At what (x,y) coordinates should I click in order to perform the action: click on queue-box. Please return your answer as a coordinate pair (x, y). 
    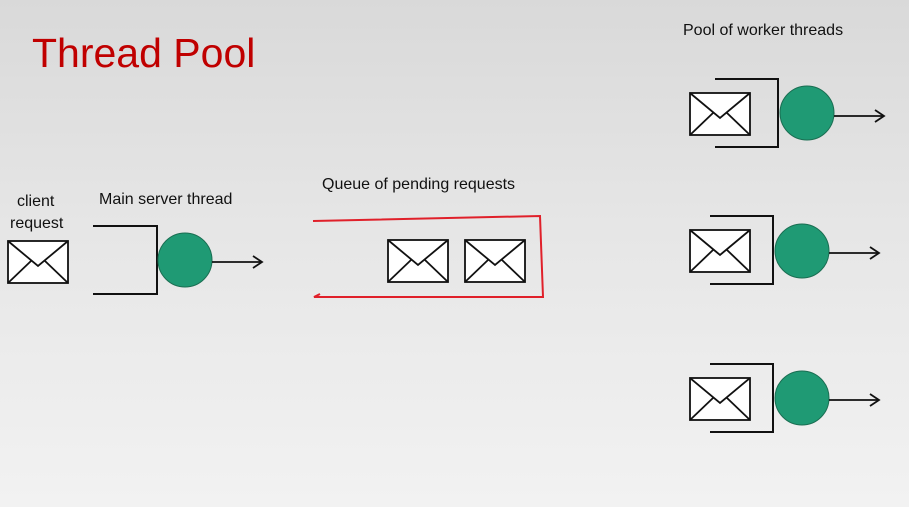
    Looking at the image, I should click on (428, 256).